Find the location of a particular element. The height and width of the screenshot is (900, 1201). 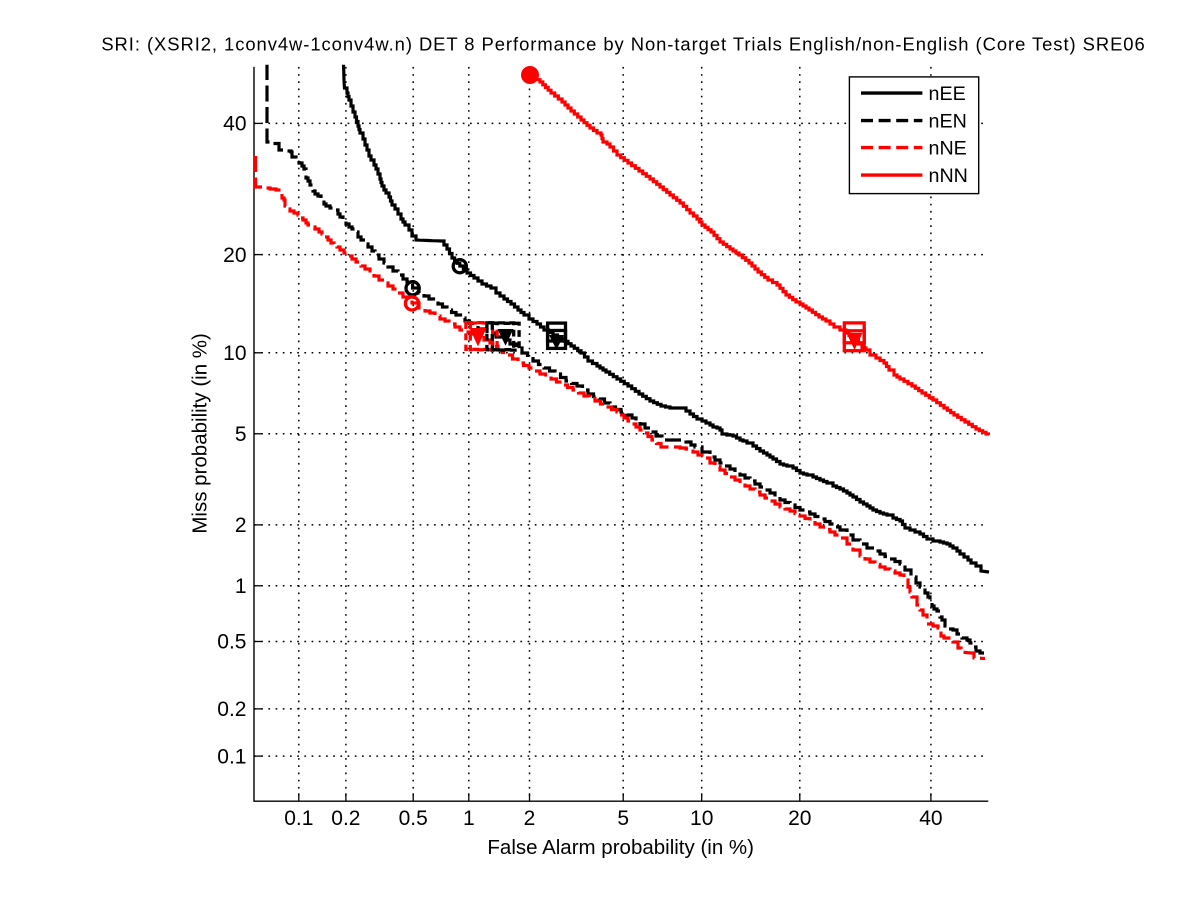

svg-text: nEE is located at coordinates (947, 94).